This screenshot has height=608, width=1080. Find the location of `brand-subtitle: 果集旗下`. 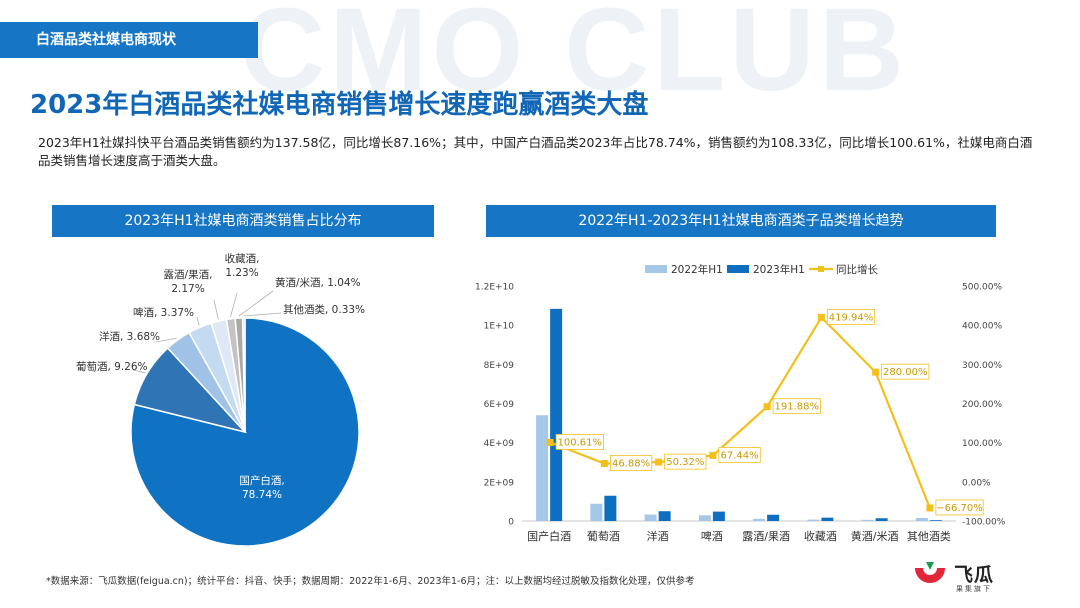

brand-subtitle: 果集旗下 is located at coordinates (974, 589).